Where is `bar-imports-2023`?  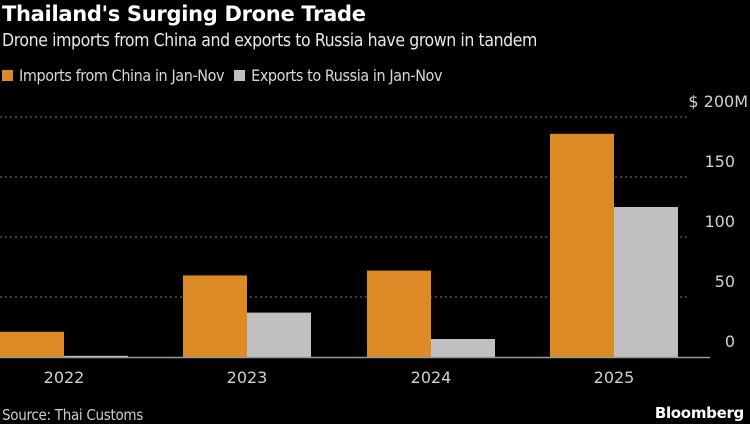
bar-imports-2023 is located at coordinates (215, 316).